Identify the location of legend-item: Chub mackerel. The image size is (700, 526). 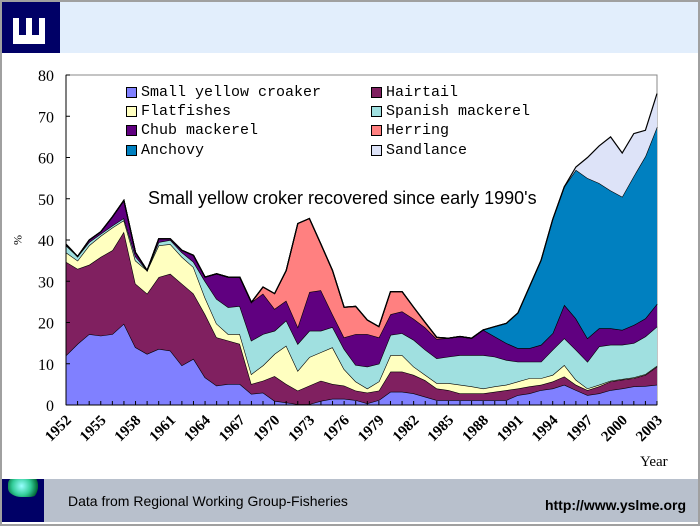
(192, 130).